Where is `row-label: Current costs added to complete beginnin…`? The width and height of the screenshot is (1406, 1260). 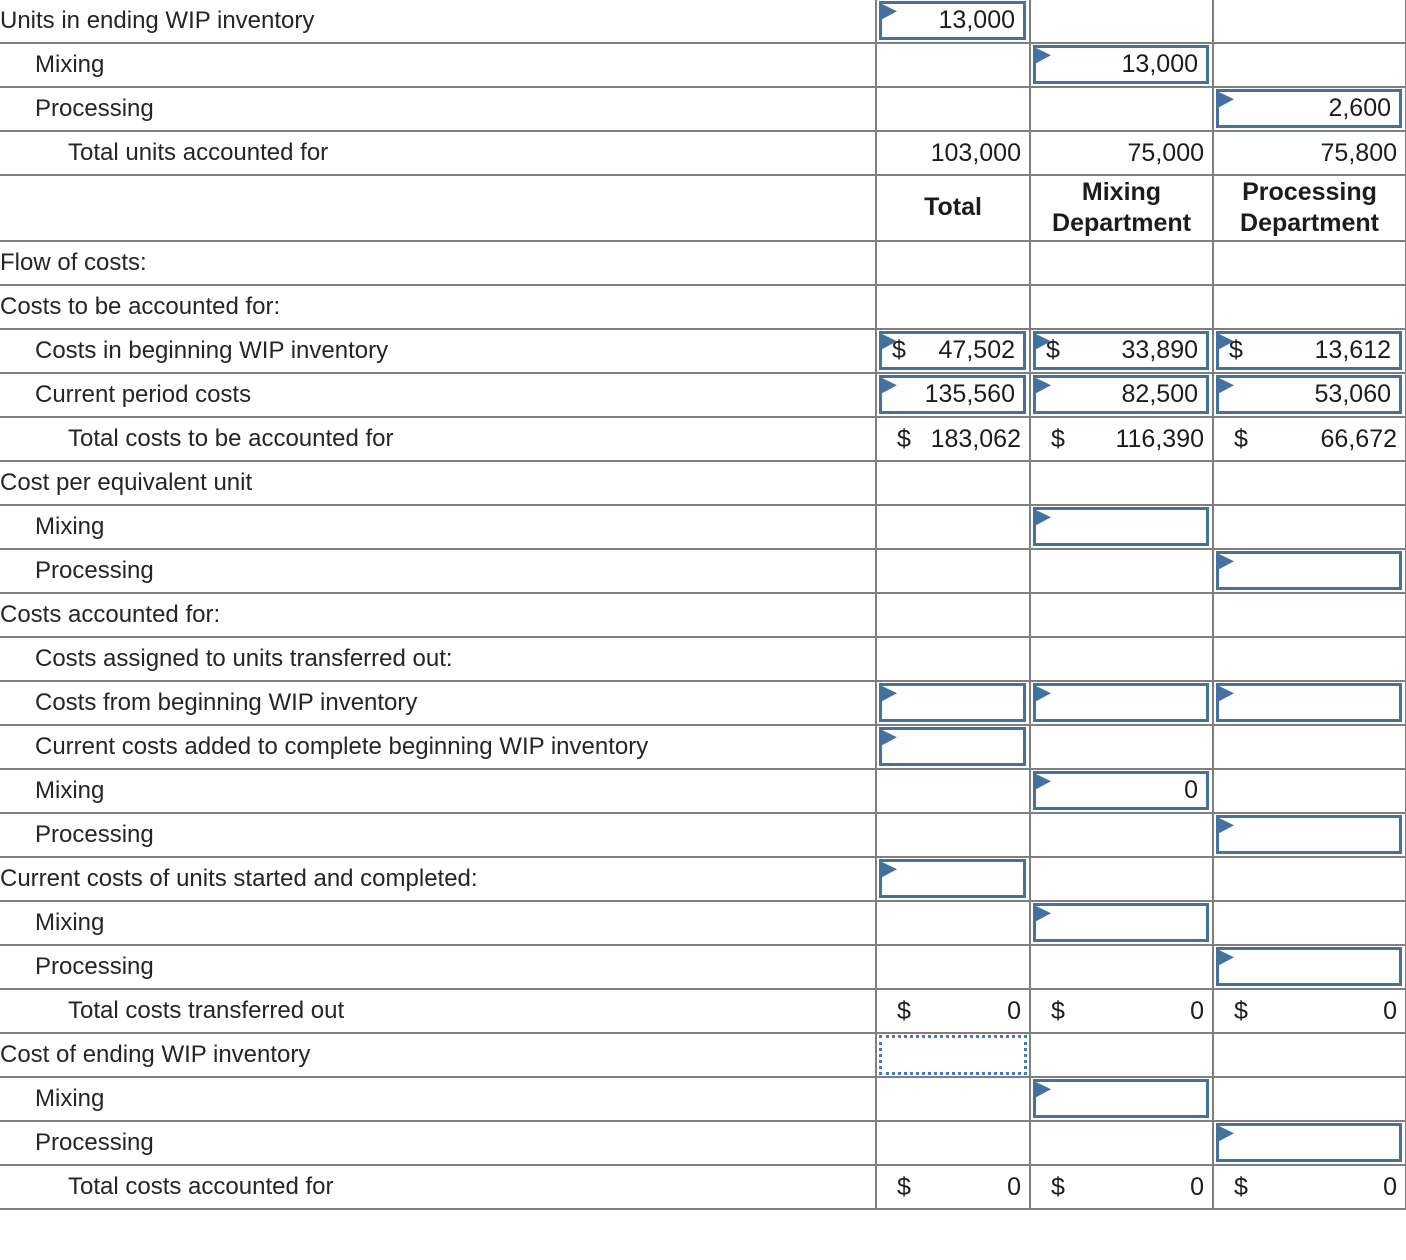
row-label: Current costs added to complete beginnin… is located at coordinates (438, 747).